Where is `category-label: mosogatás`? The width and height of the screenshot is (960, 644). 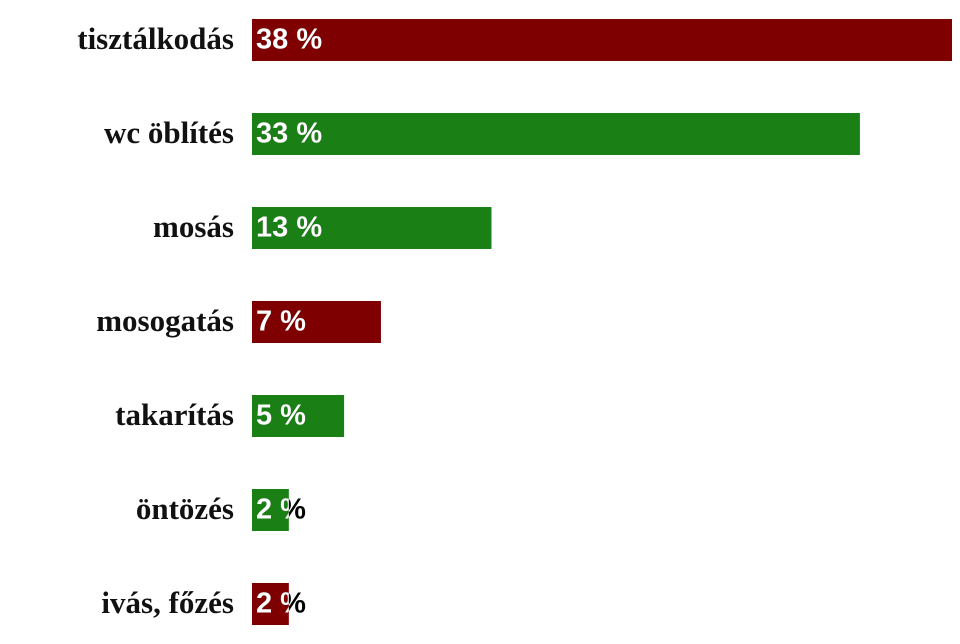 category-label: mosogatás is located at coordinates (165, 320).